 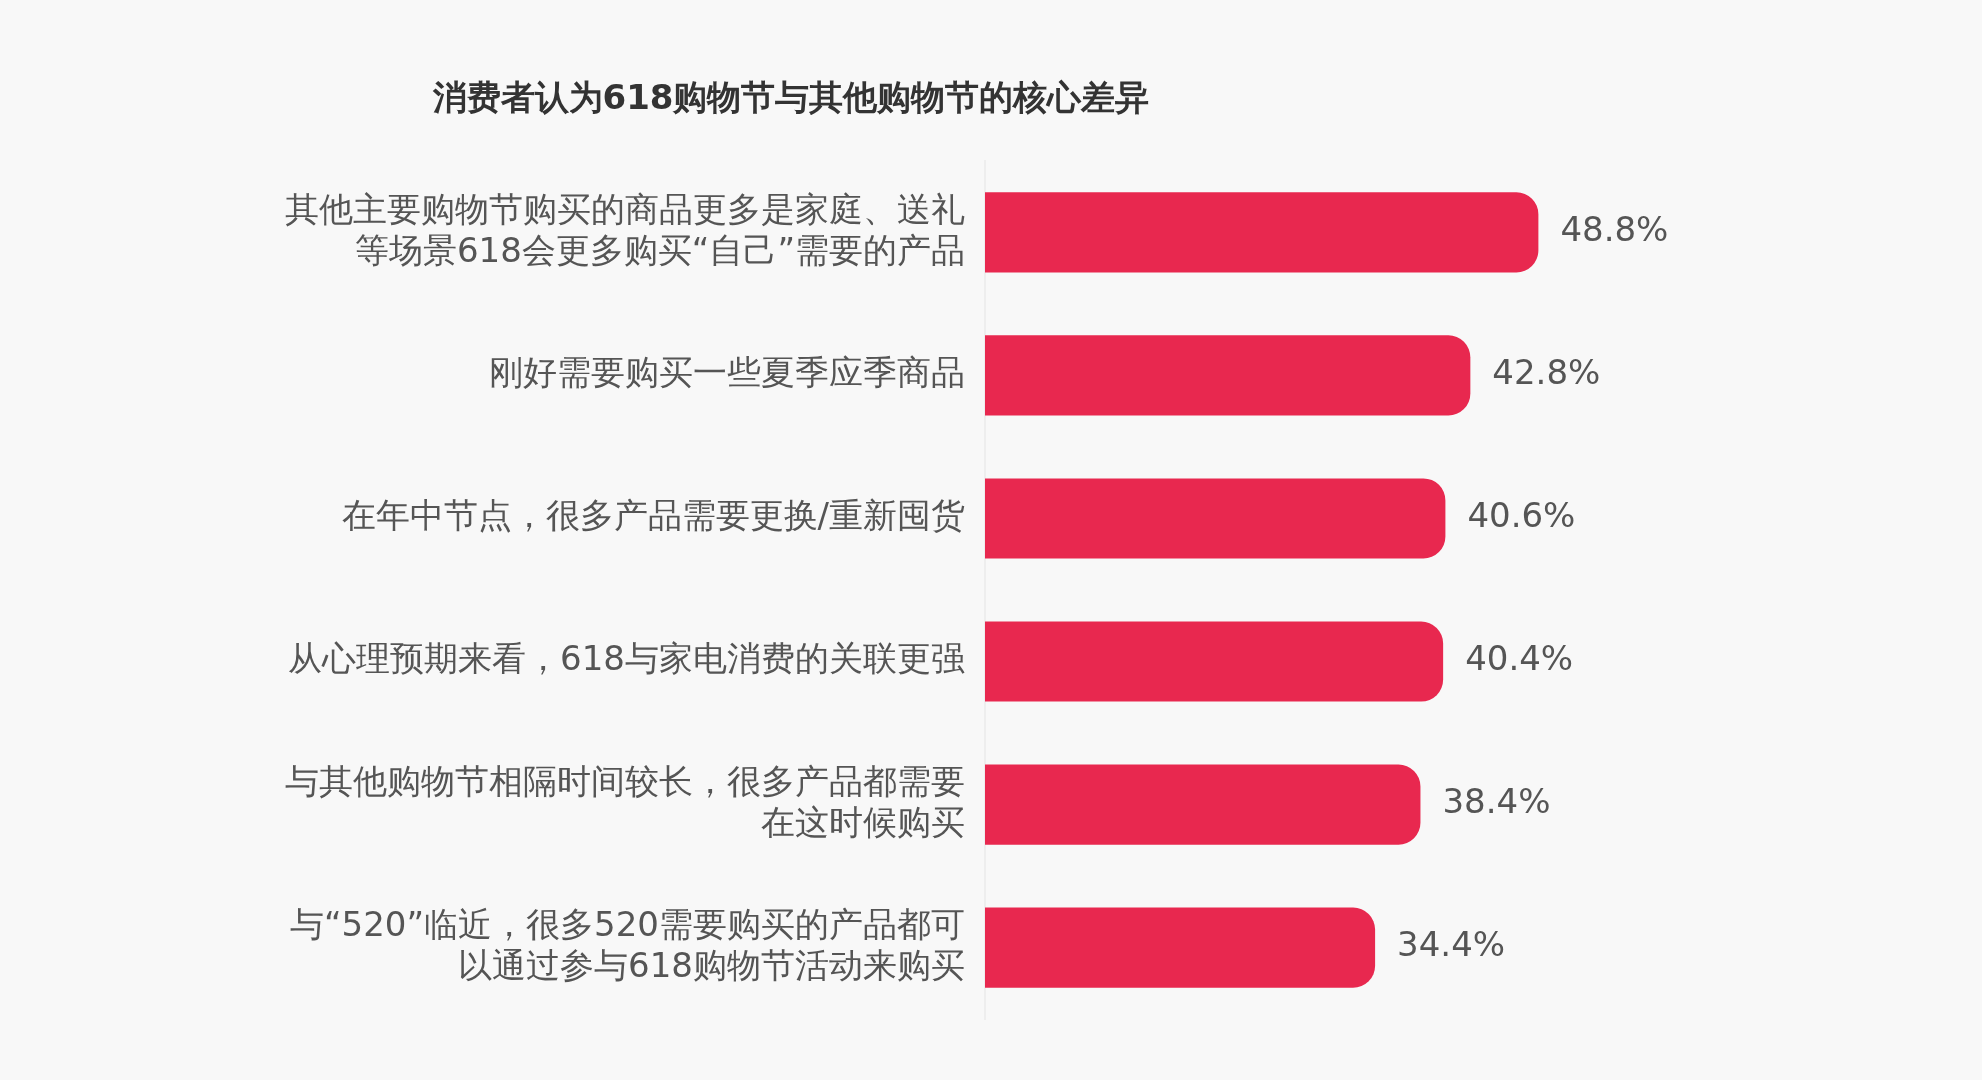 I want to click on y-tick-label: 与“520”临近，很多520需要购买的产品都可以通过参与618购物节活动来购买, so click(x=627, y=944).